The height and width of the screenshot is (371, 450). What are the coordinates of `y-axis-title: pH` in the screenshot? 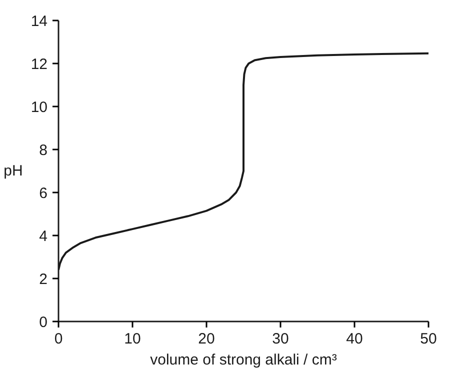 It's located at (13, 171).